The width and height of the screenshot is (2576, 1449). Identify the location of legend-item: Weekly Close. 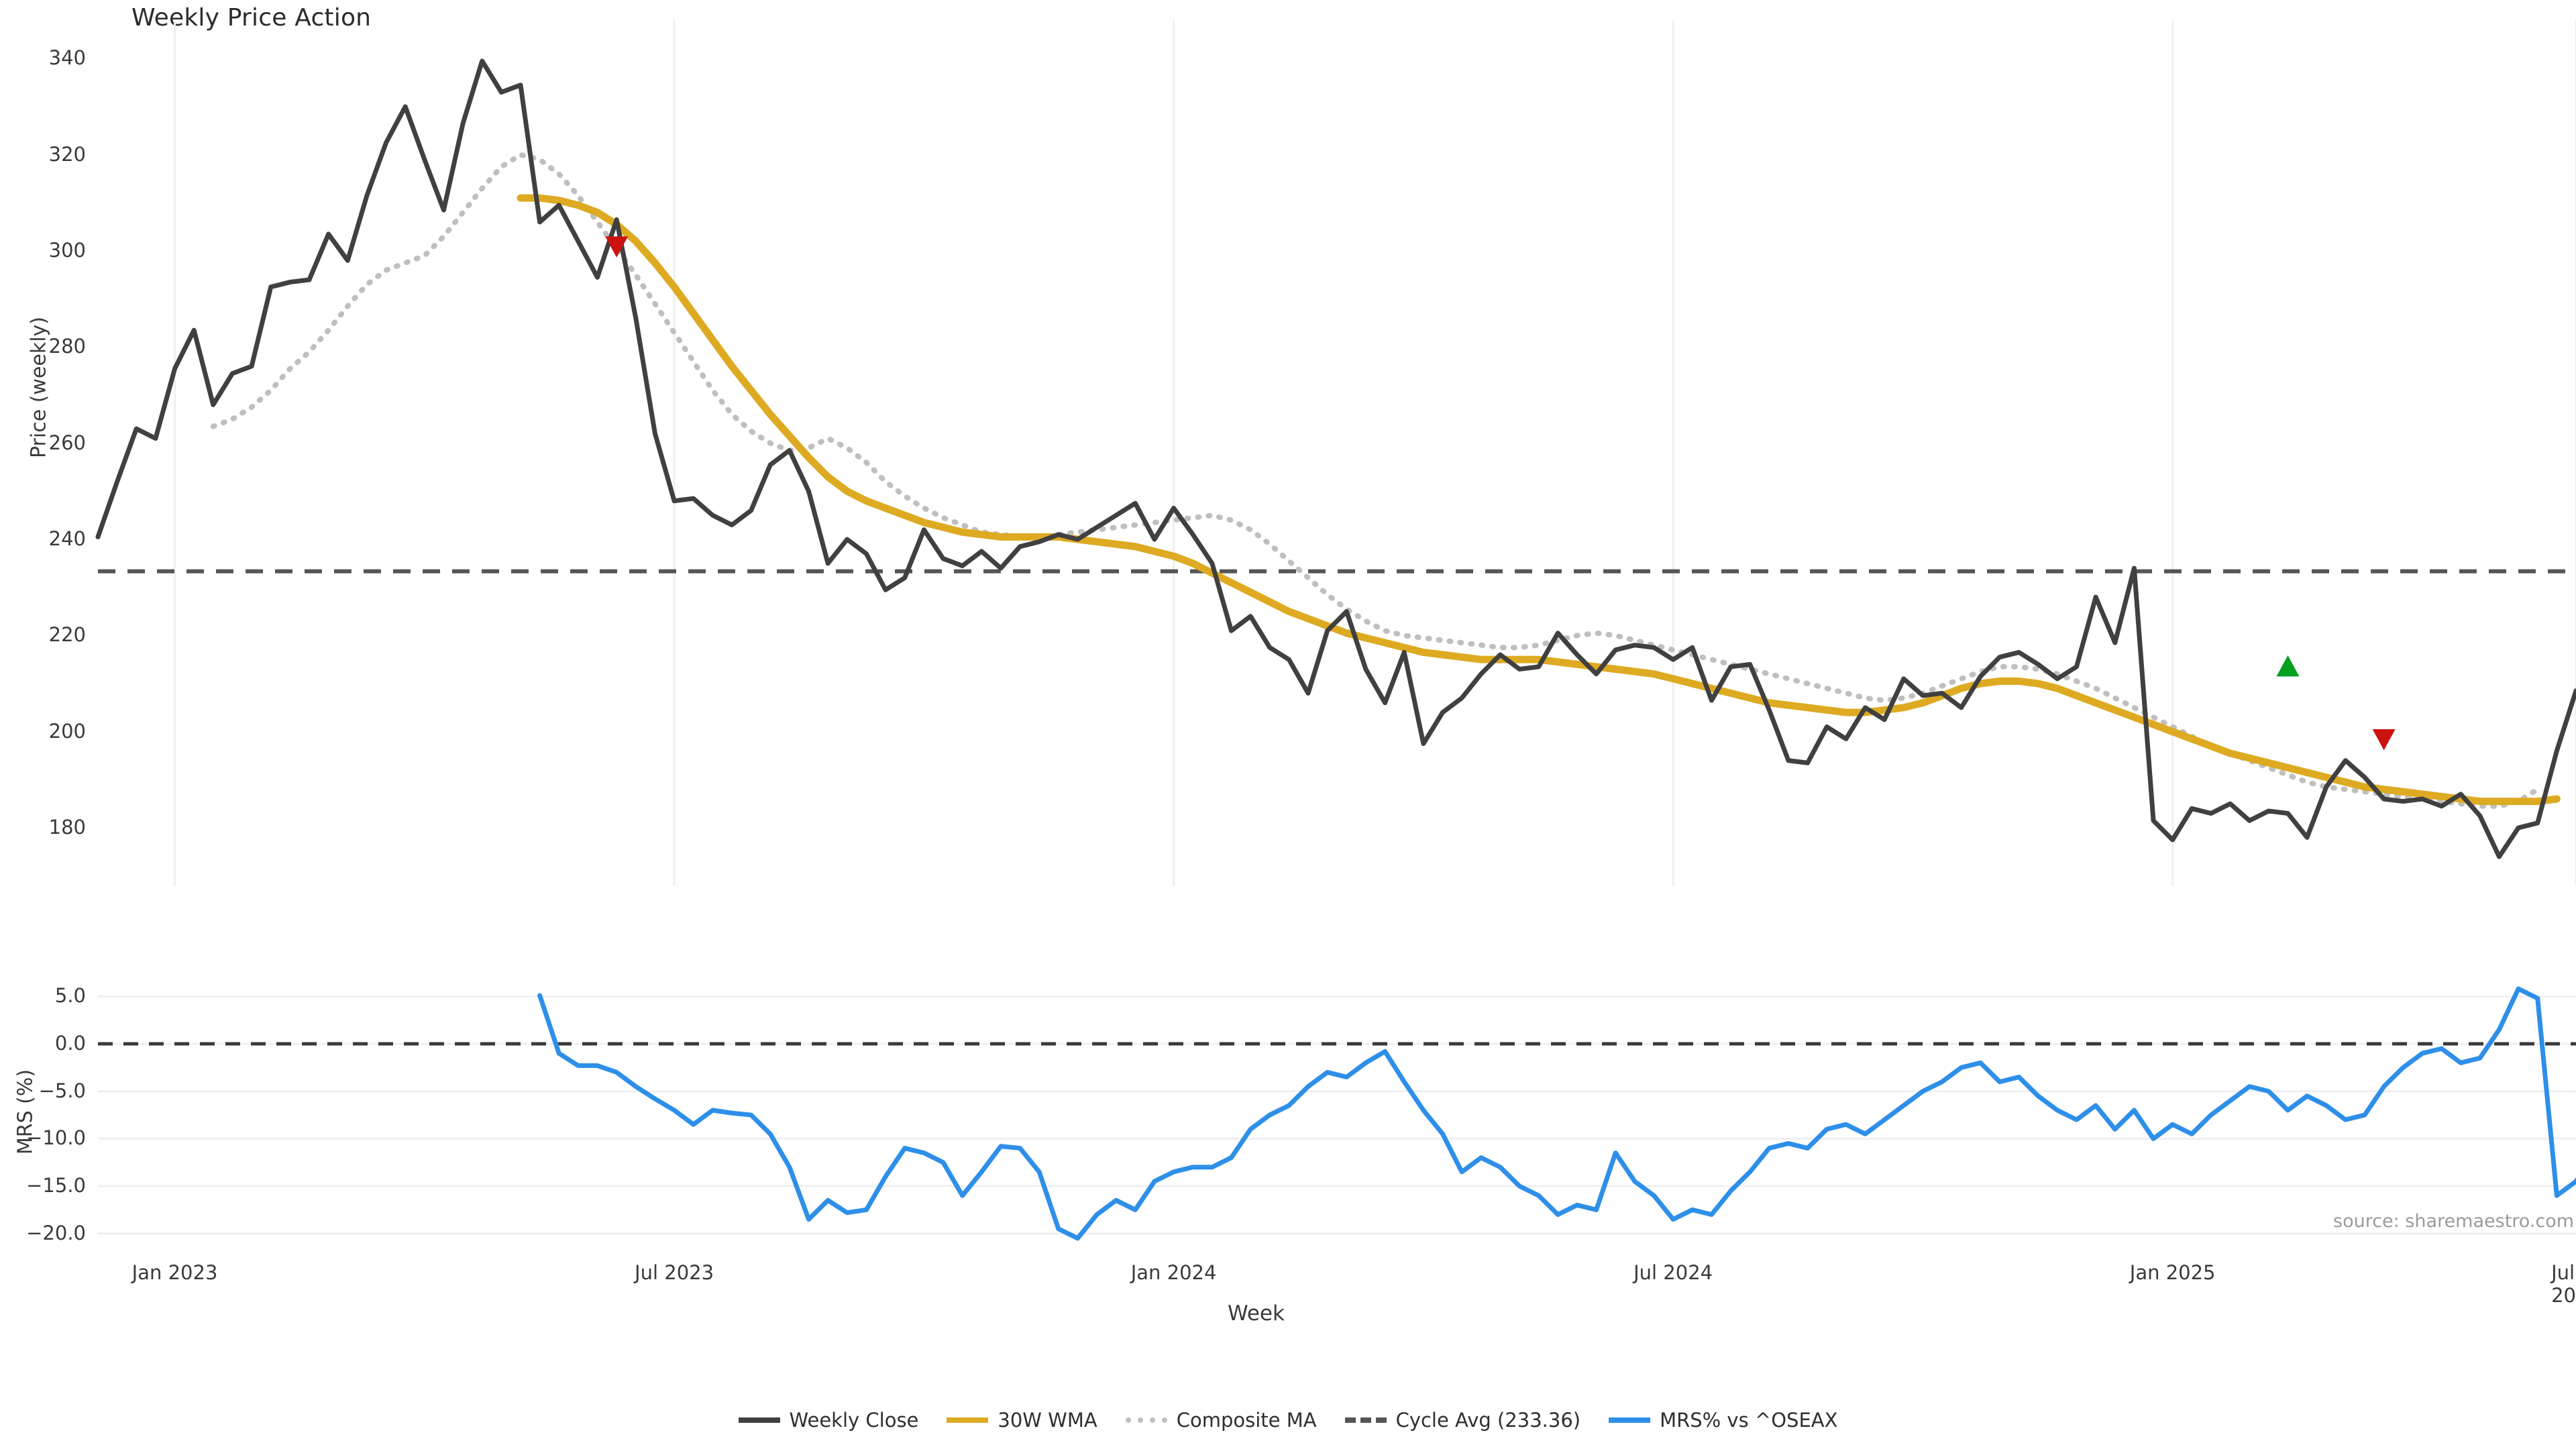
(828, 1420).